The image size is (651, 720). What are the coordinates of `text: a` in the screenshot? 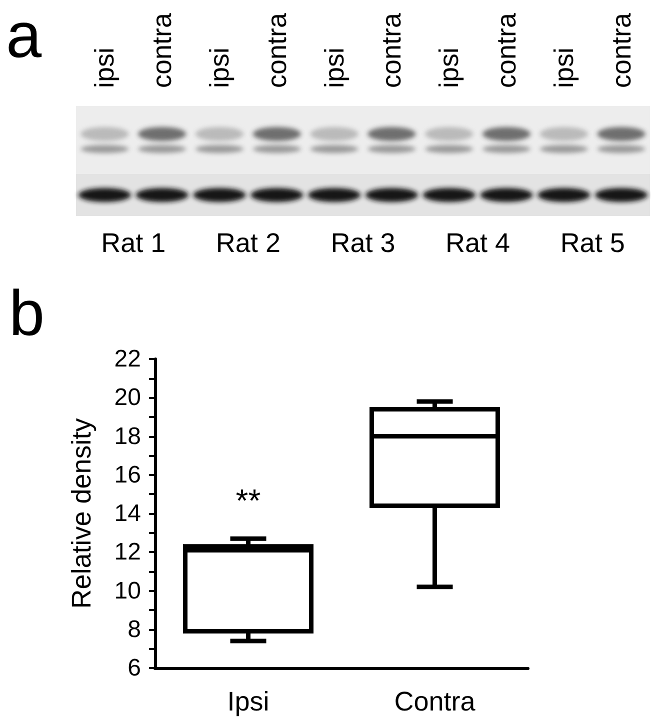 It's located at (24, 35).